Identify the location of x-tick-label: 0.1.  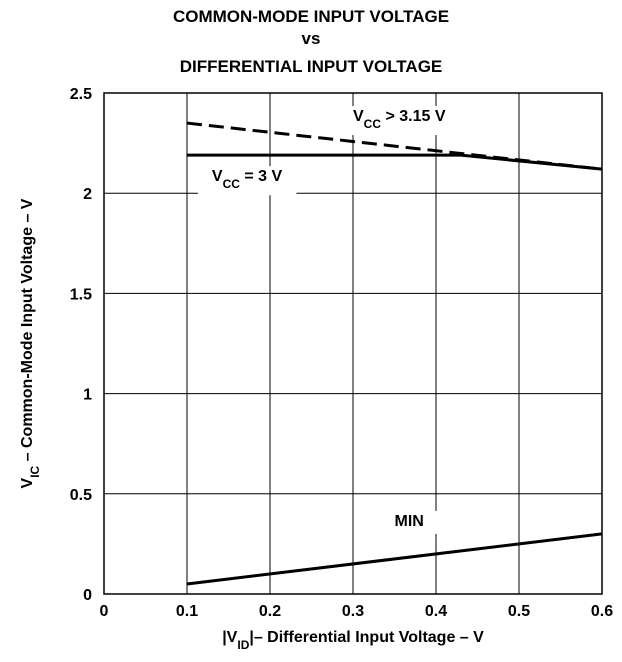
(187, 611).